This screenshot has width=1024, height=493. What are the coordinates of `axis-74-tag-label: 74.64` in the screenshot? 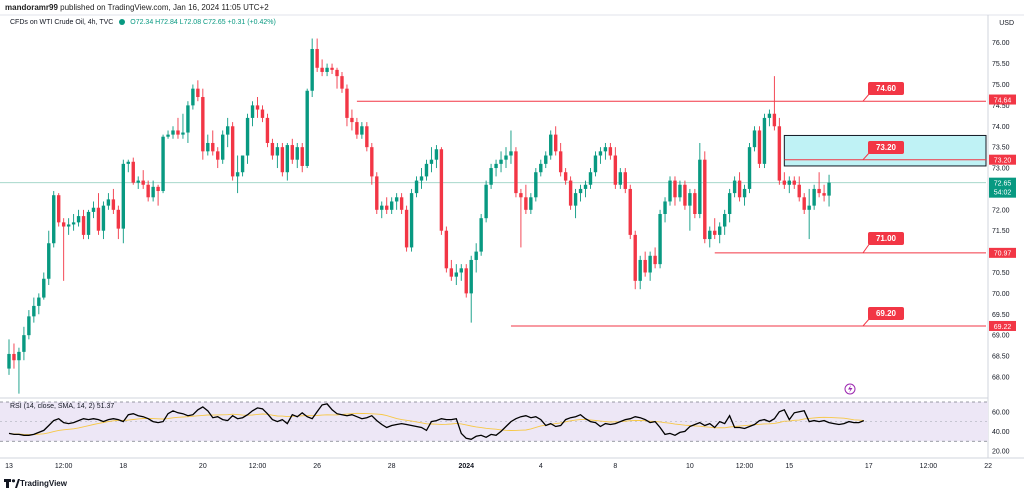 It's located at (1003, 100).